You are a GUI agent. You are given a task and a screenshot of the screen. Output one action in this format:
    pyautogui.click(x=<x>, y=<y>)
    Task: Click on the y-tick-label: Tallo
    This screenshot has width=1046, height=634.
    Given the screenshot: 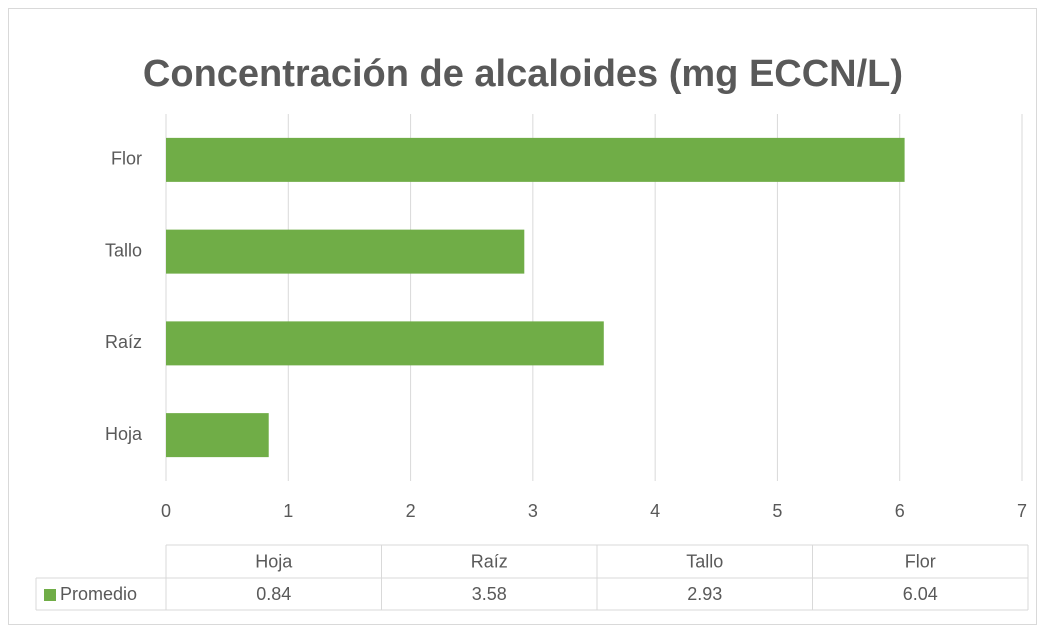 What is the action you would take?
    pyautogui.click(x=123, y=250)
    